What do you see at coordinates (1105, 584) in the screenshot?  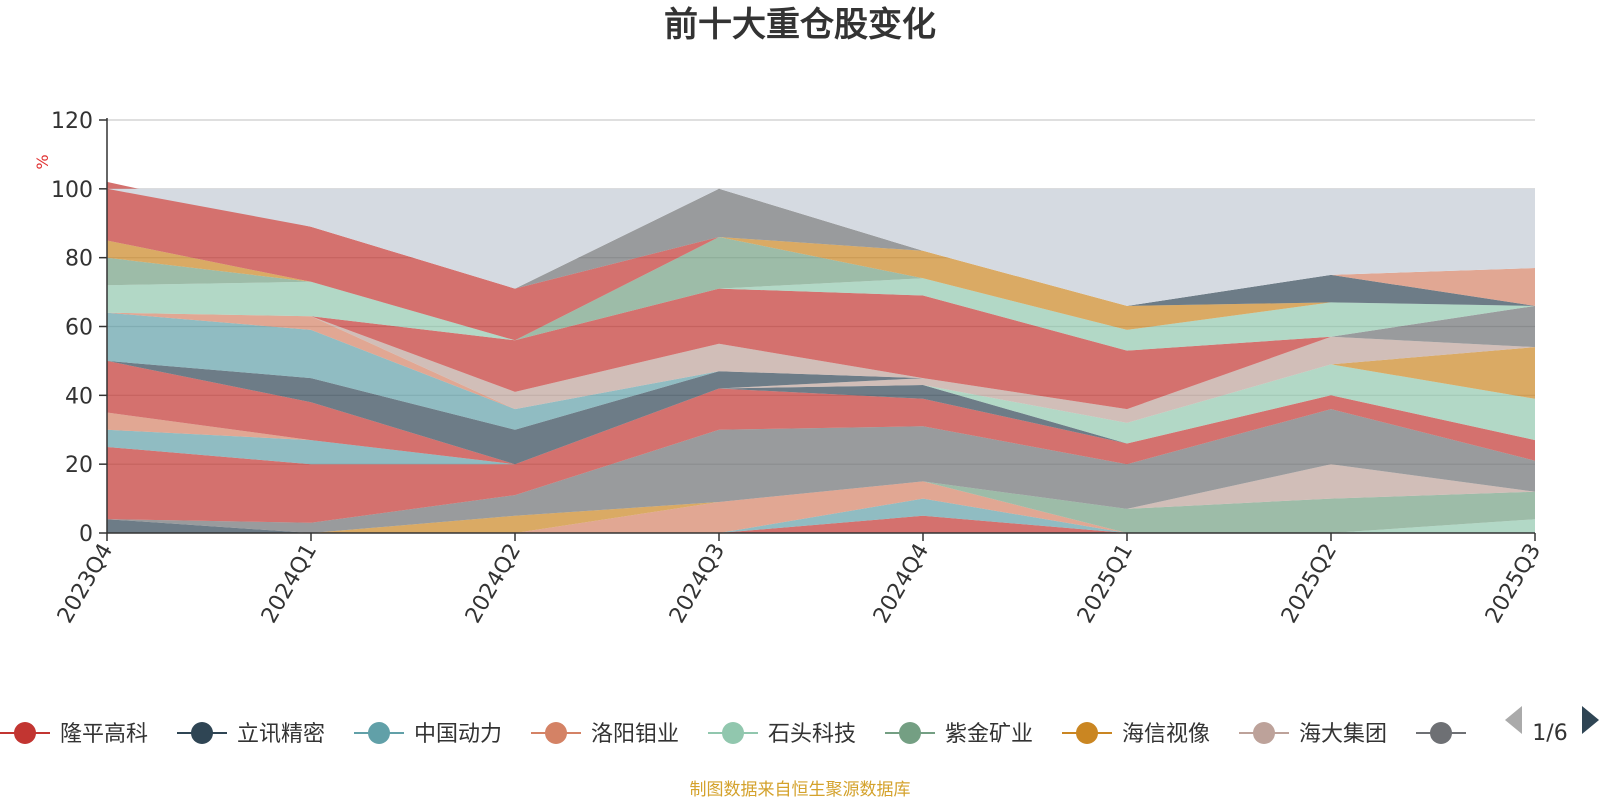 I see `x-tick-label: 2025Q1` at bounding box center [1105, 584].